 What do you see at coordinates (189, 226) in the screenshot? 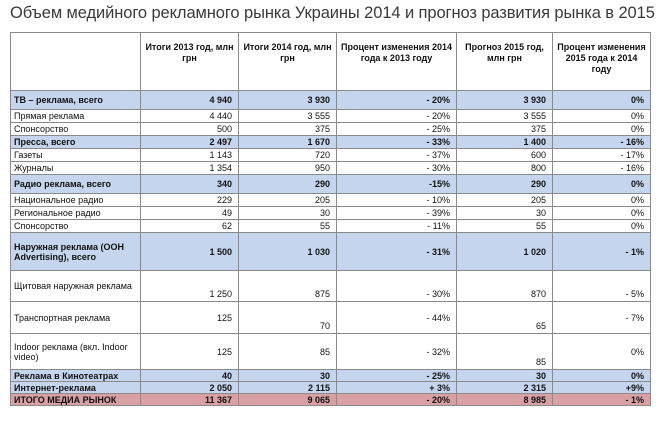
I see `value-2013: 62` at bounding box center [189, 226].